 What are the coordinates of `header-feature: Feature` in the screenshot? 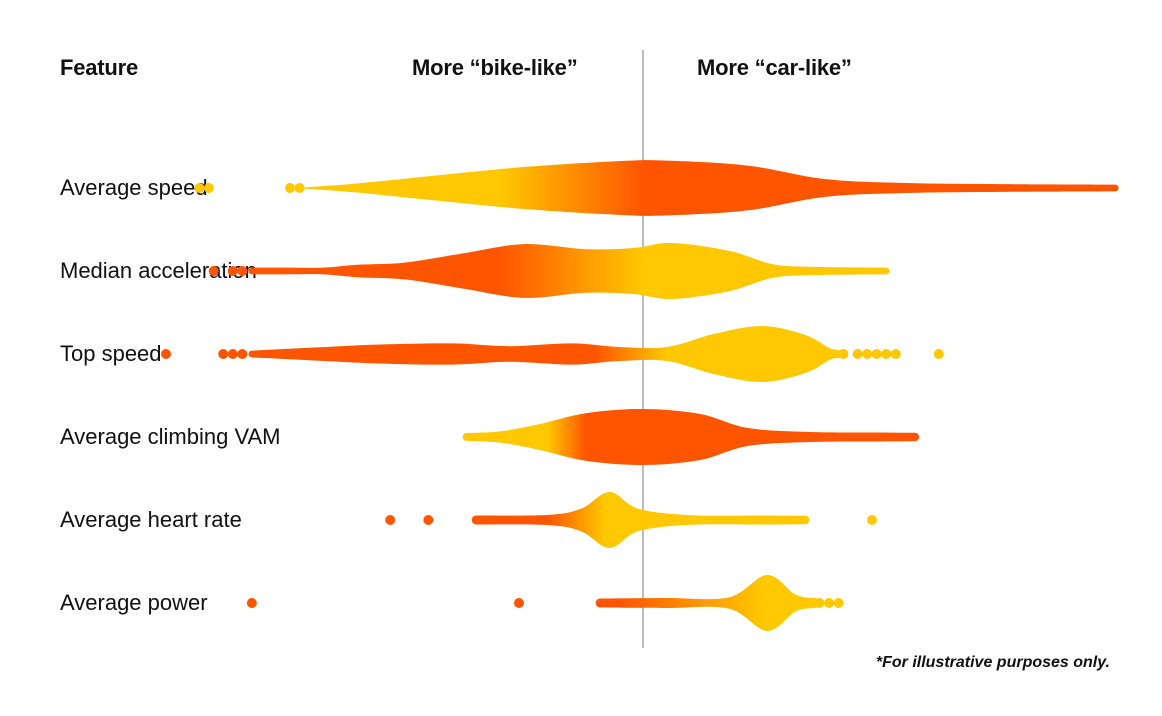 It's located at (99, 67).